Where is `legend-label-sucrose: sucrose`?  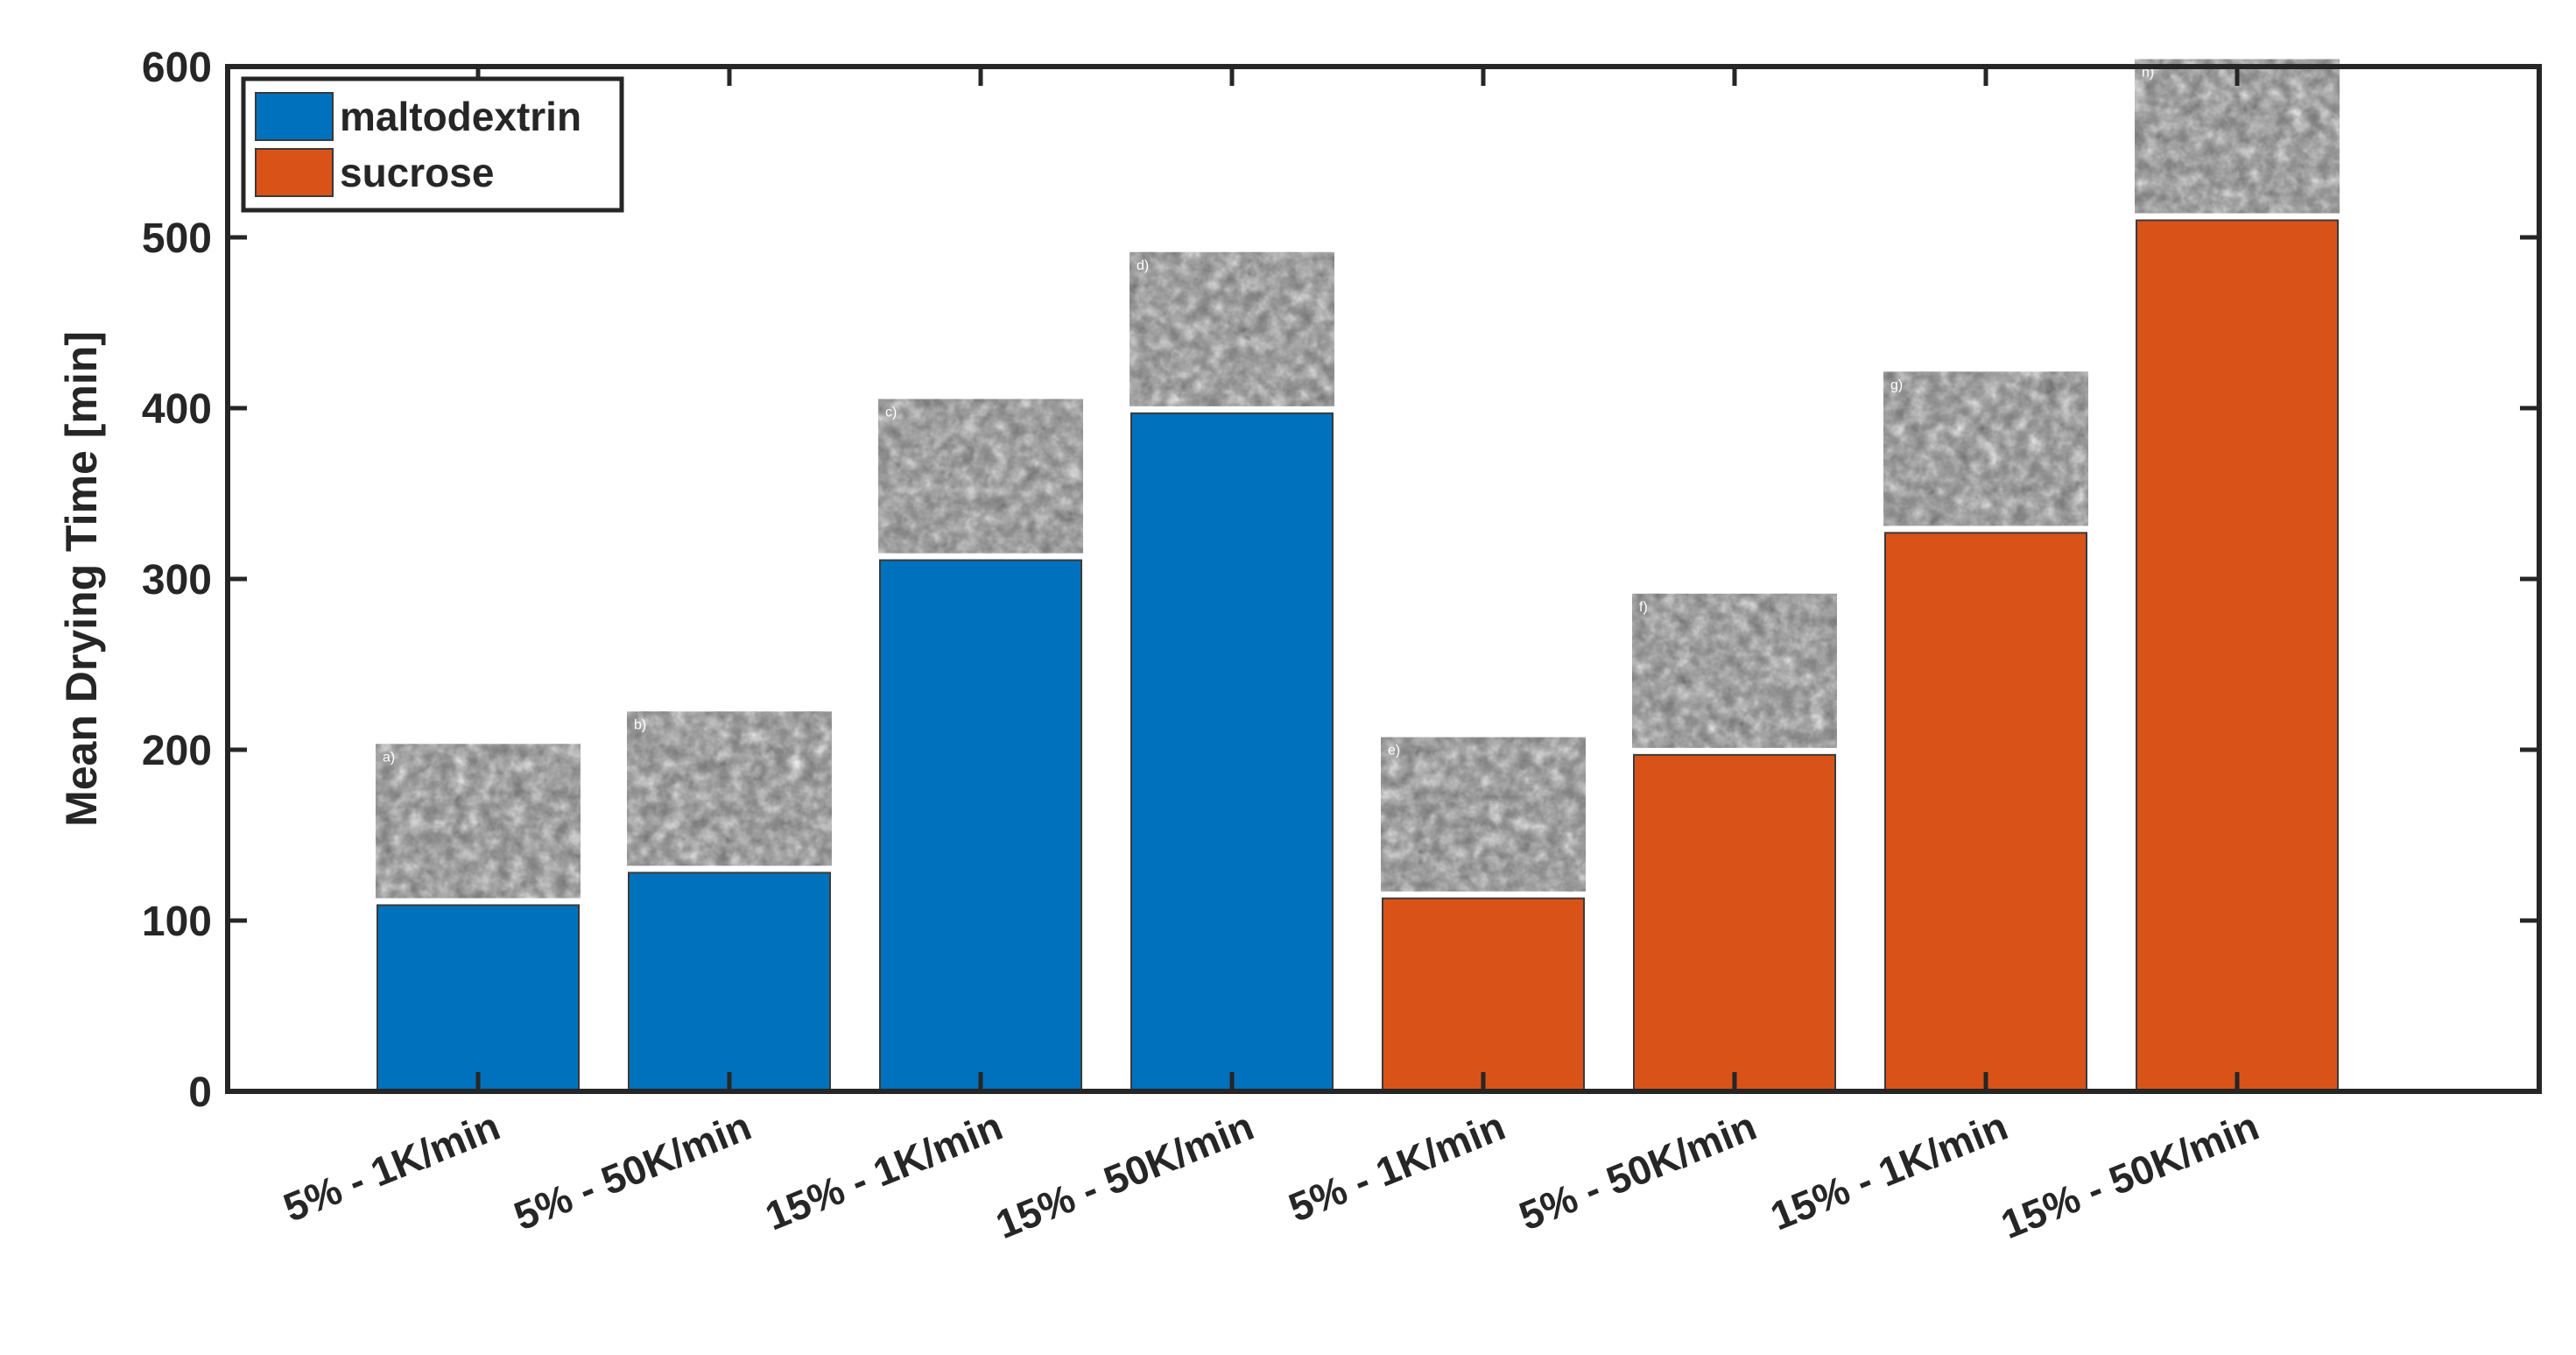 legend-label-sucrose: sucrose is located at coordinates (417, 173).